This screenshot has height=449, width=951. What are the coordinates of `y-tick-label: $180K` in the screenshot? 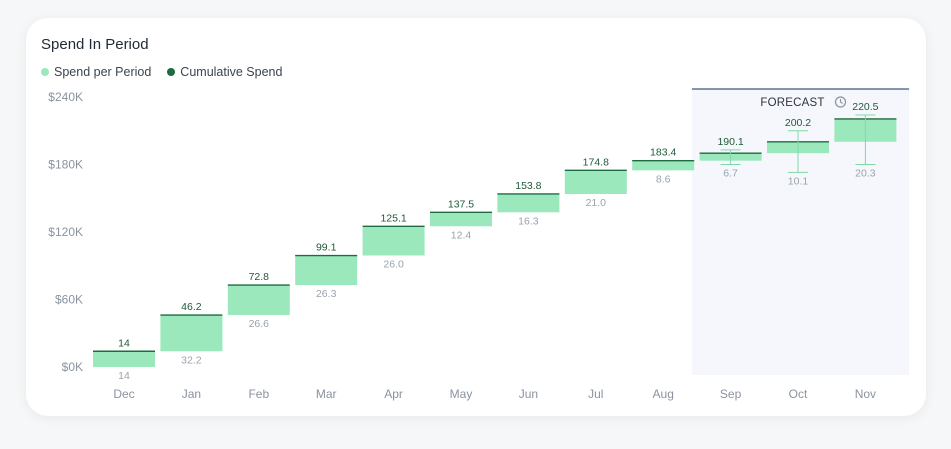 It's located at (65, 165).